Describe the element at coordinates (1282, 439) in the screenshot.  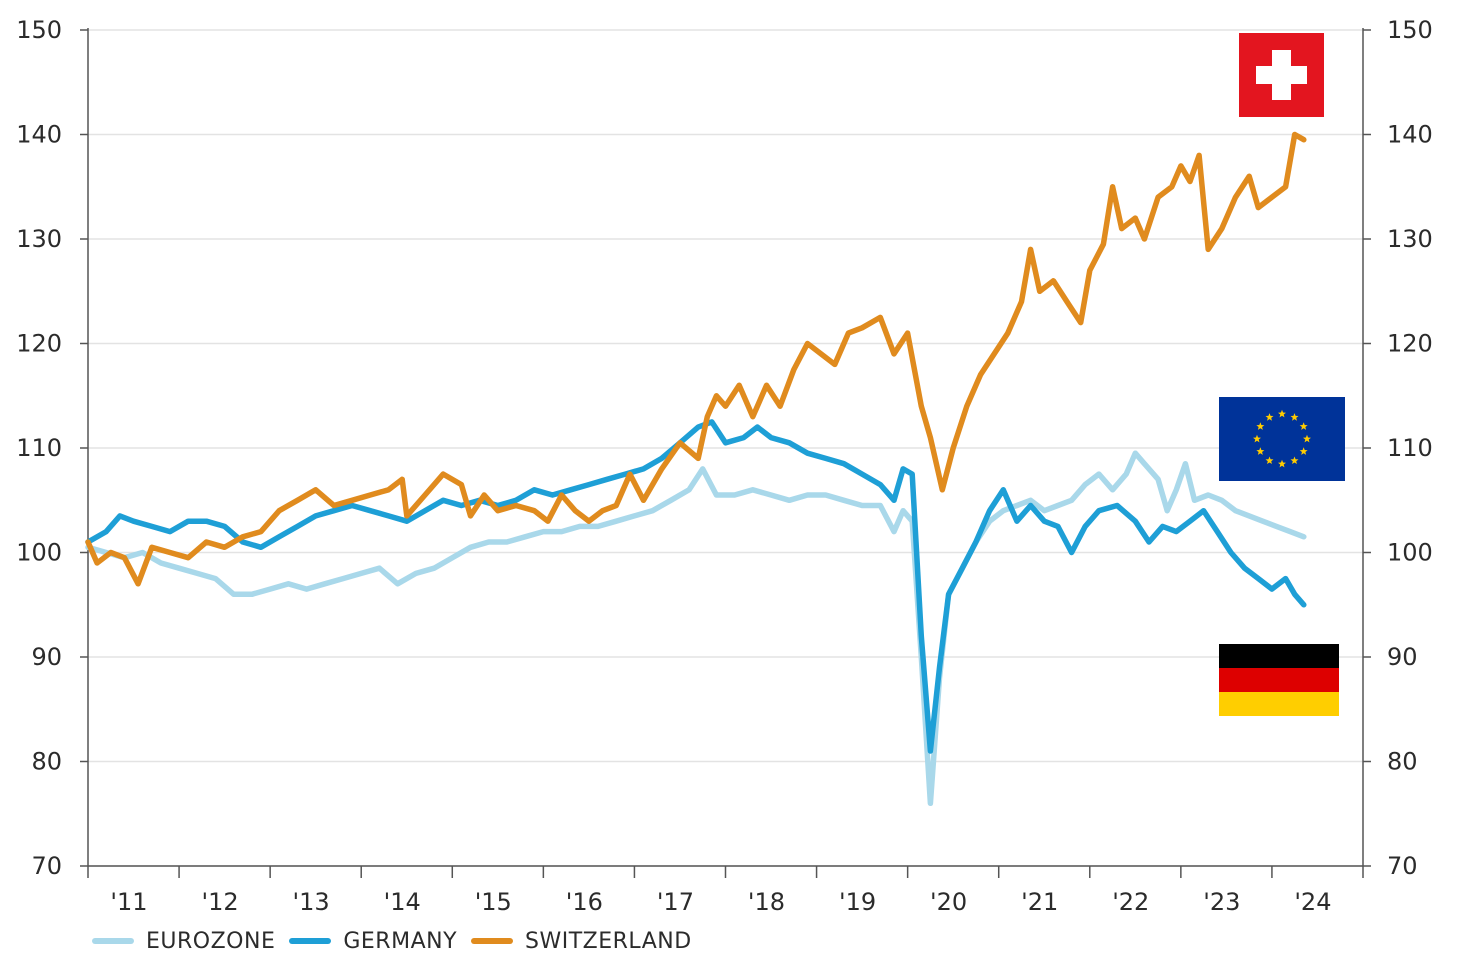
I see `eu-flag-icon` at that location.